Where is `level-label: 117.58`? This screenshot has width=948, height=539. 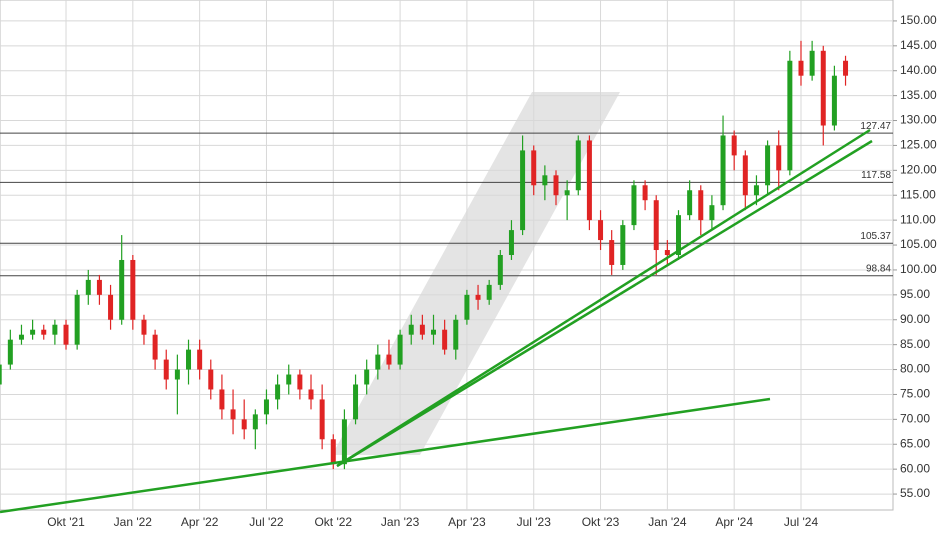
level-label: 117.58 is located at coordinates (876, 175).